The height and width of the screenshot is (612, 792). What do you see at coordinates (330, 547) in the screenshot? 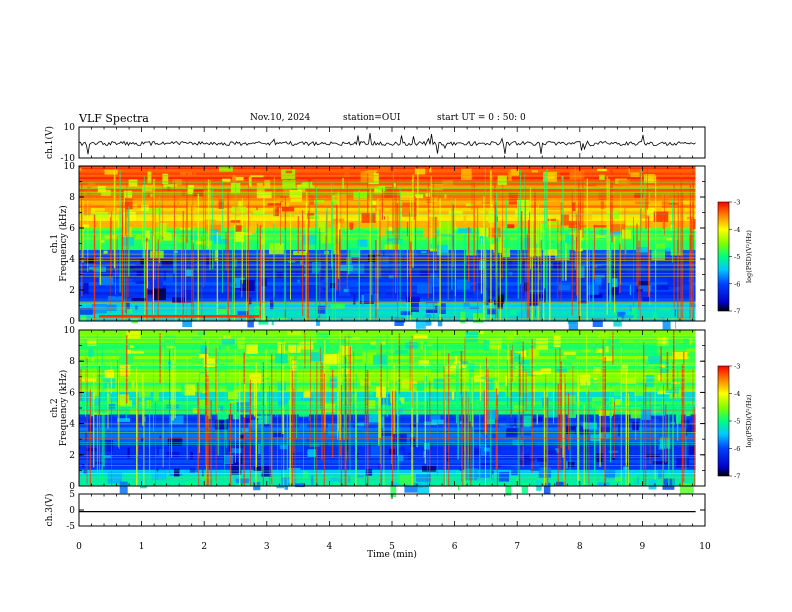
I see `x-tick-label: 4` at bounding box center [330, 547].